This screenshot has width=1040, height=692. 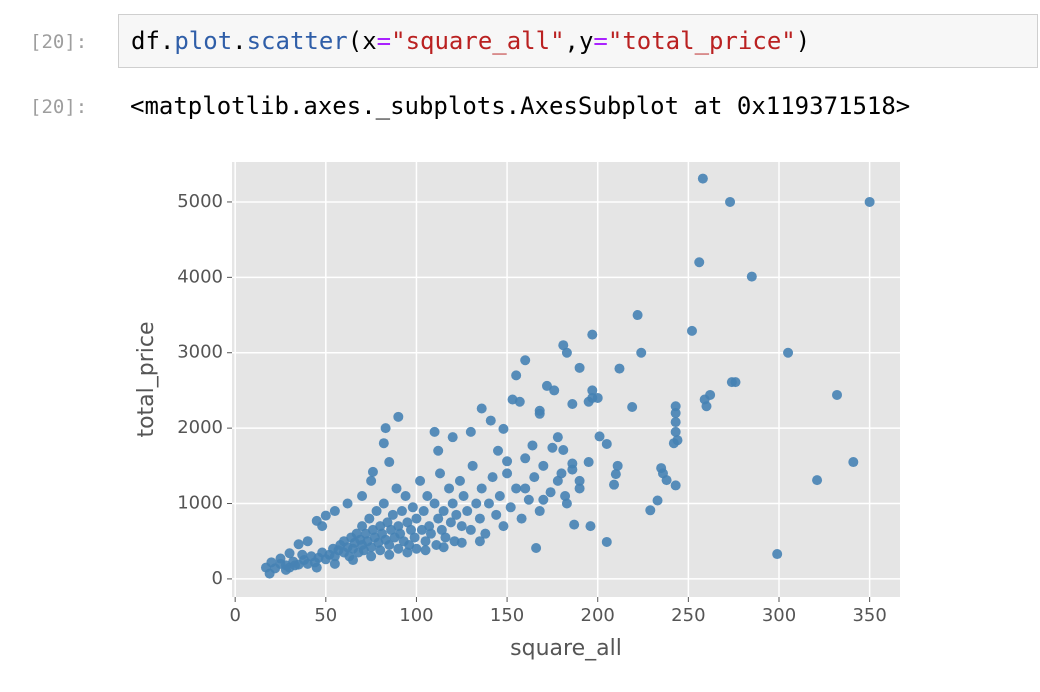 I want to click on y-tick-label: 0, so click(x=217, y=578).